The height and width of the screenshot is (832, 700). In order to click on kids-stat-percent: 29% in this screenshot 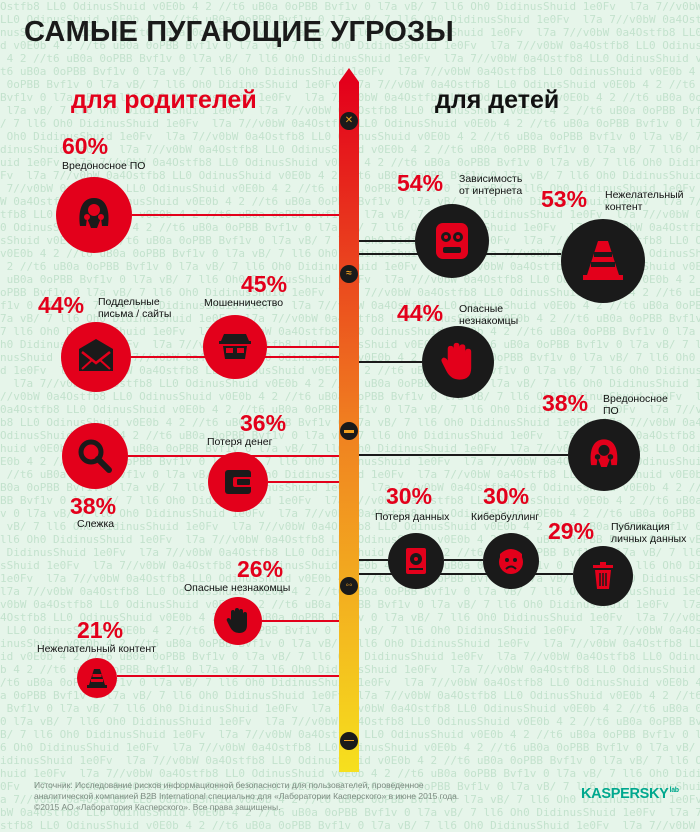, I will do `click(571, 531)`.